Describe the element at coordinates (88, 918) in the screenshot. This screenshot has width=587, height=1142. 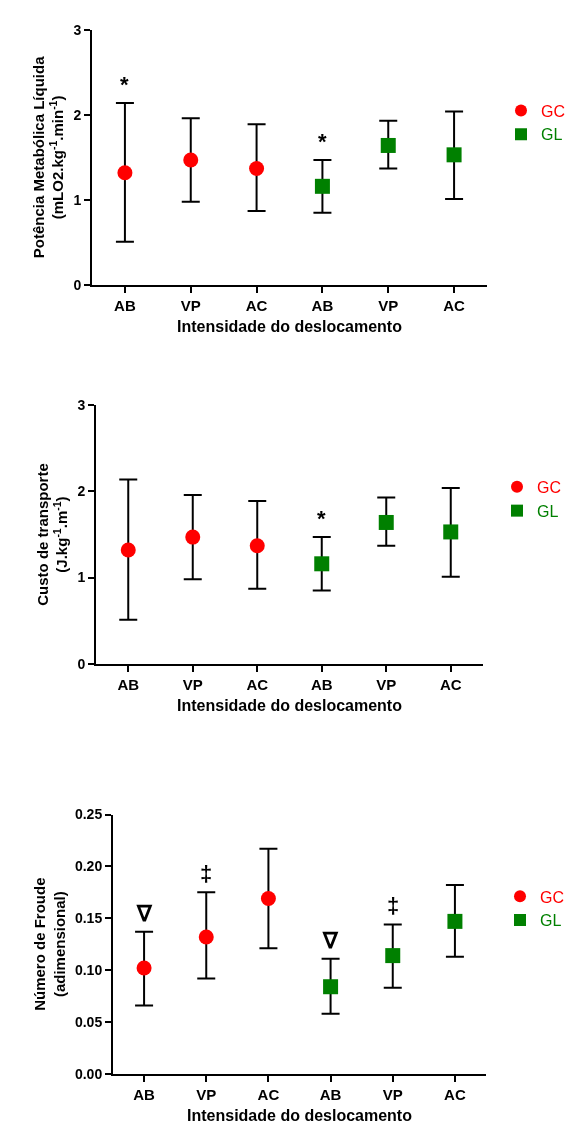
I see `y-tick-label: 0.15` at that location.